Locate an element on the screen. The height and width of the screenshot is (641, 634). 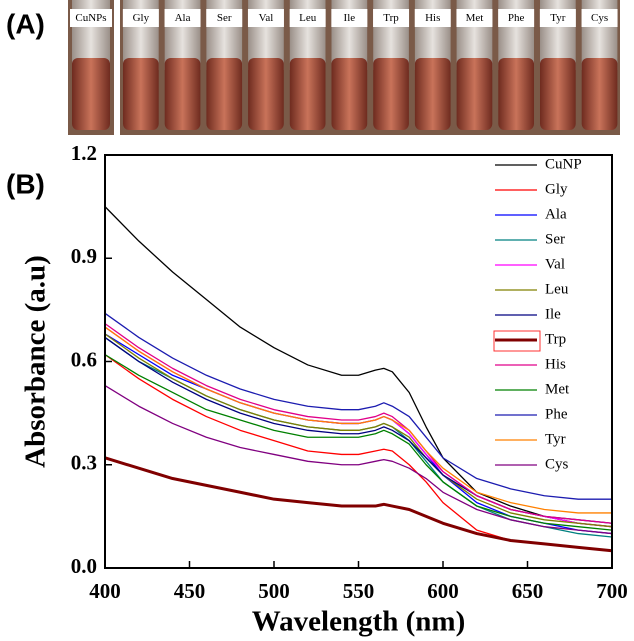
x-tick-label: 700 is located at coordinates (612, 591).